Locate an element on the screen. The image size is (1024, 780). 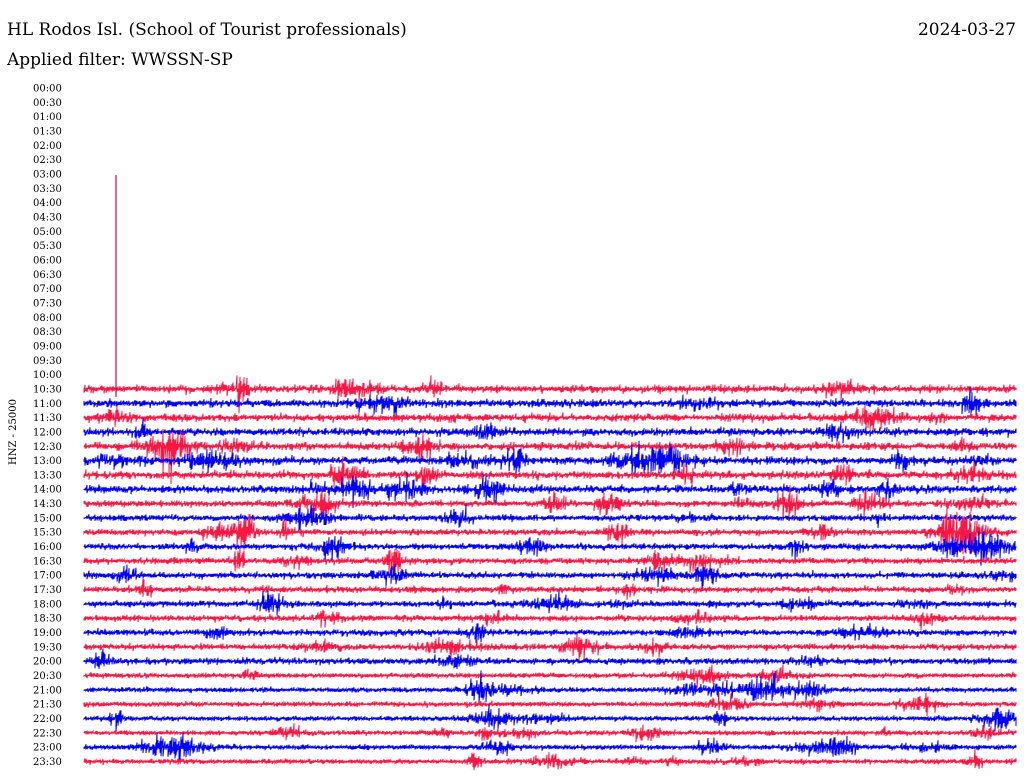
trace-21:00 is located at coordinates (550, 686).